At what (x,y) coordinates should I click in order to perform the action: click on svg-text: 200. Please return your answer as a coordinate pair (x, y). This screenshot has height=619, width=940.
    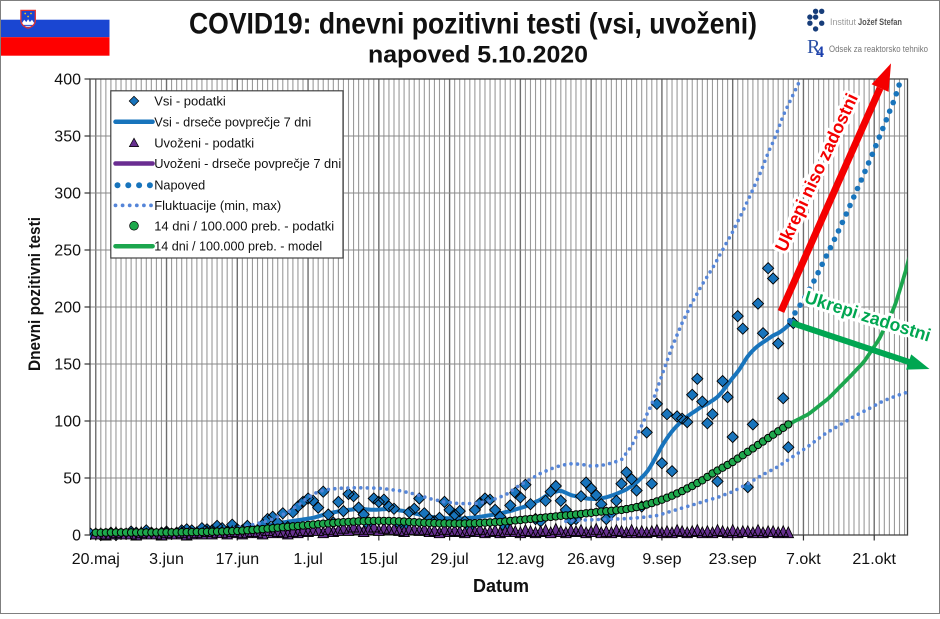
    Looking at the image, I should click on (67, 308).